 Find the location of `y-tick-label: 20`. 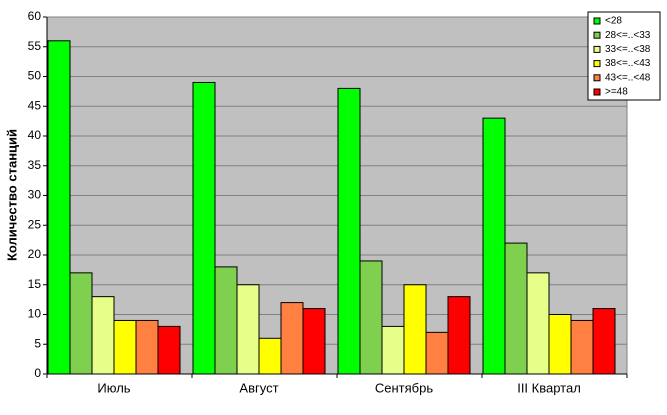

y-tick-label: 20 is located at coordinates (35, 254).